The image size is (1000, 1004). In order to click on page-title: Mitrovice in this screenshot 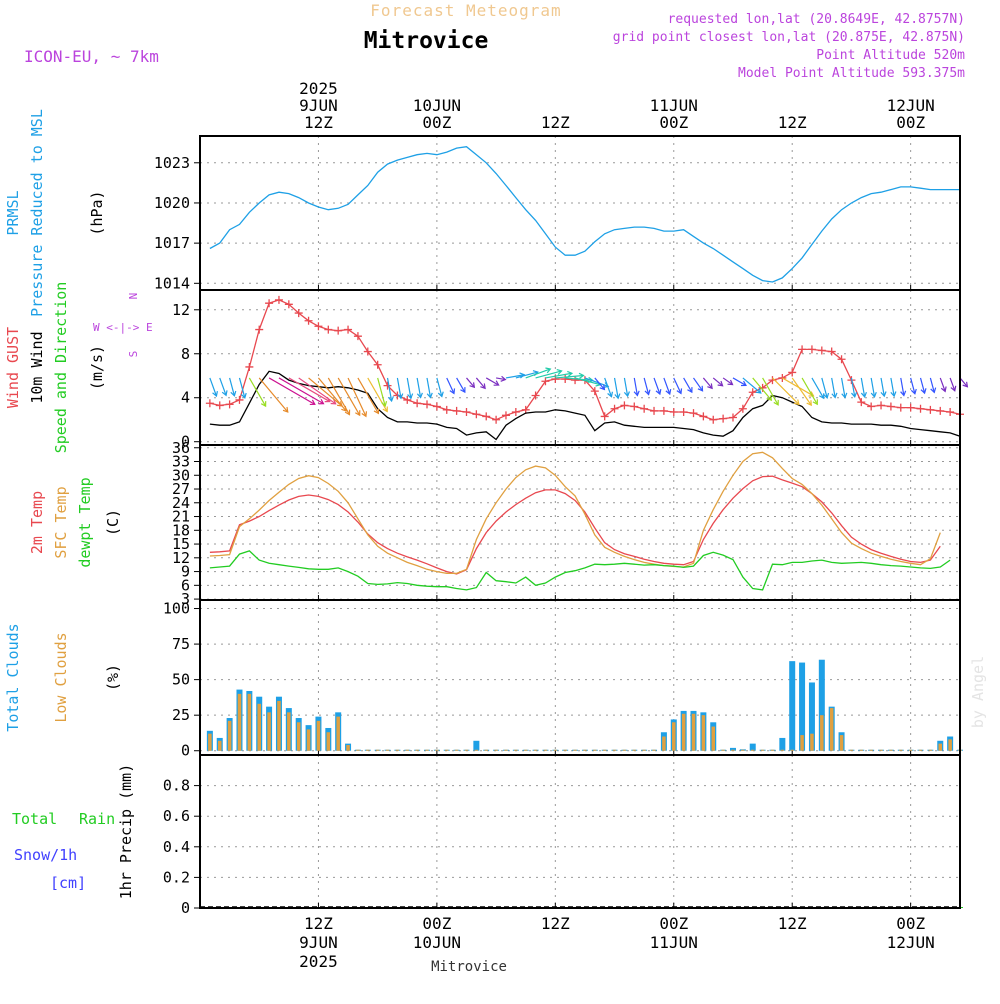, I will do `click(426, 41)`.